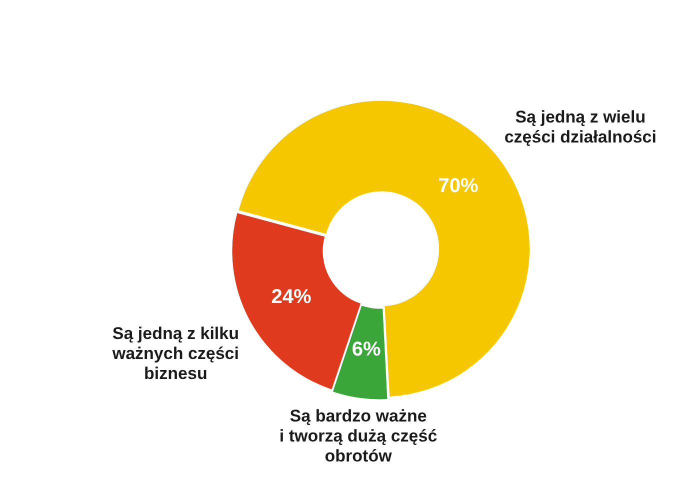 This screenshot has width=700, height=500. I want to click on slice-label: Są jedną z kilku ważnych części biznesu, so click(175, 353).